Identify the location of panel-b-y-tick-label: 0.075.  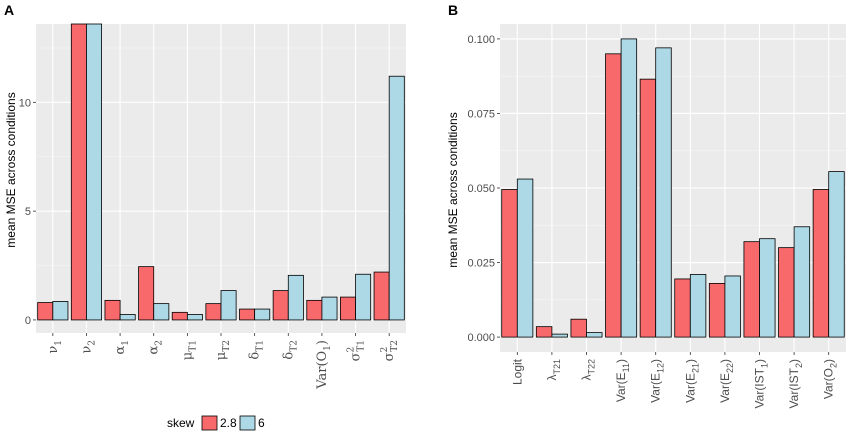
(481, 114).